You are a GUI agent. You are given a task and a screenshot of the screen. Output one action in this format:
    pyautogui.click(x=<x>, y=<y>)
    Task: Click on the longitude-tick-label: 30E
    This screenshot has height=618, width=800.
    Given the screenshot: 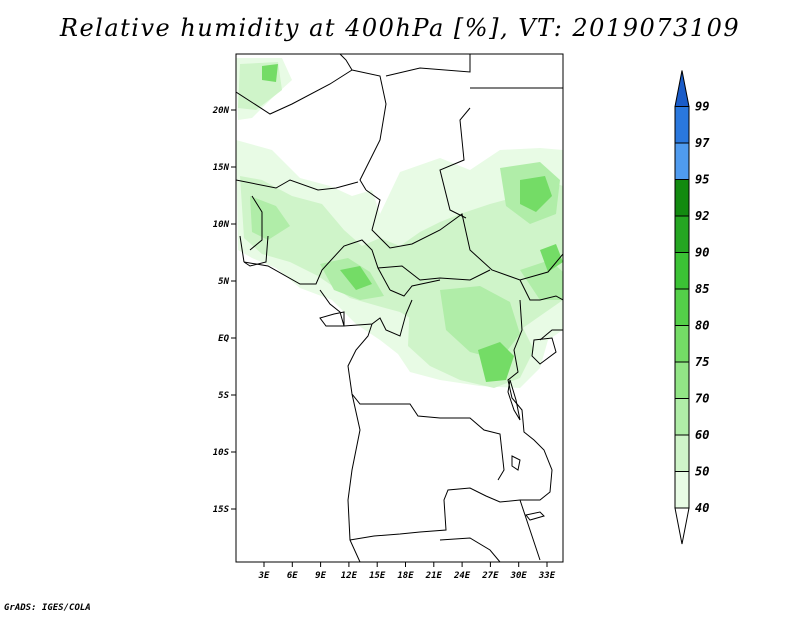 What is the action you would take?
    pyautogui.click(x=519, y=576)
    